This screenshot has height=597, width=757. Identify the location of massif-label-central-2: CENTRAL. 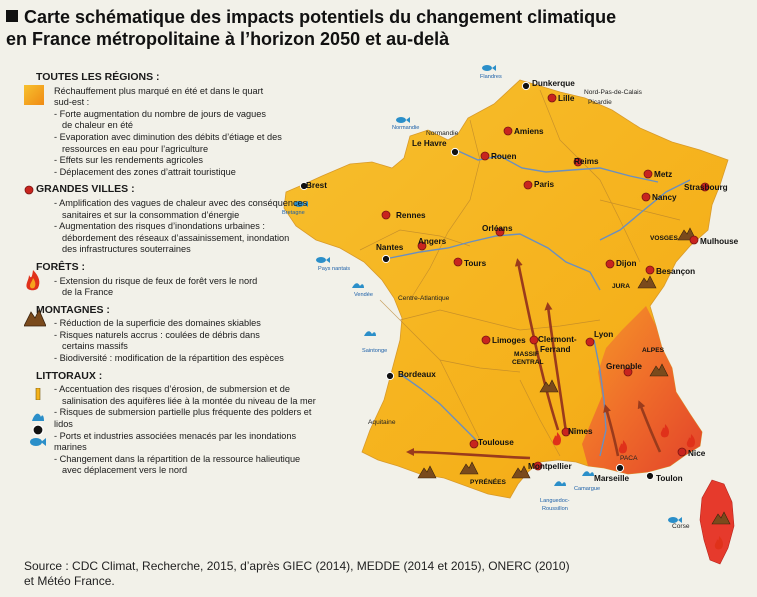
(528, 362).